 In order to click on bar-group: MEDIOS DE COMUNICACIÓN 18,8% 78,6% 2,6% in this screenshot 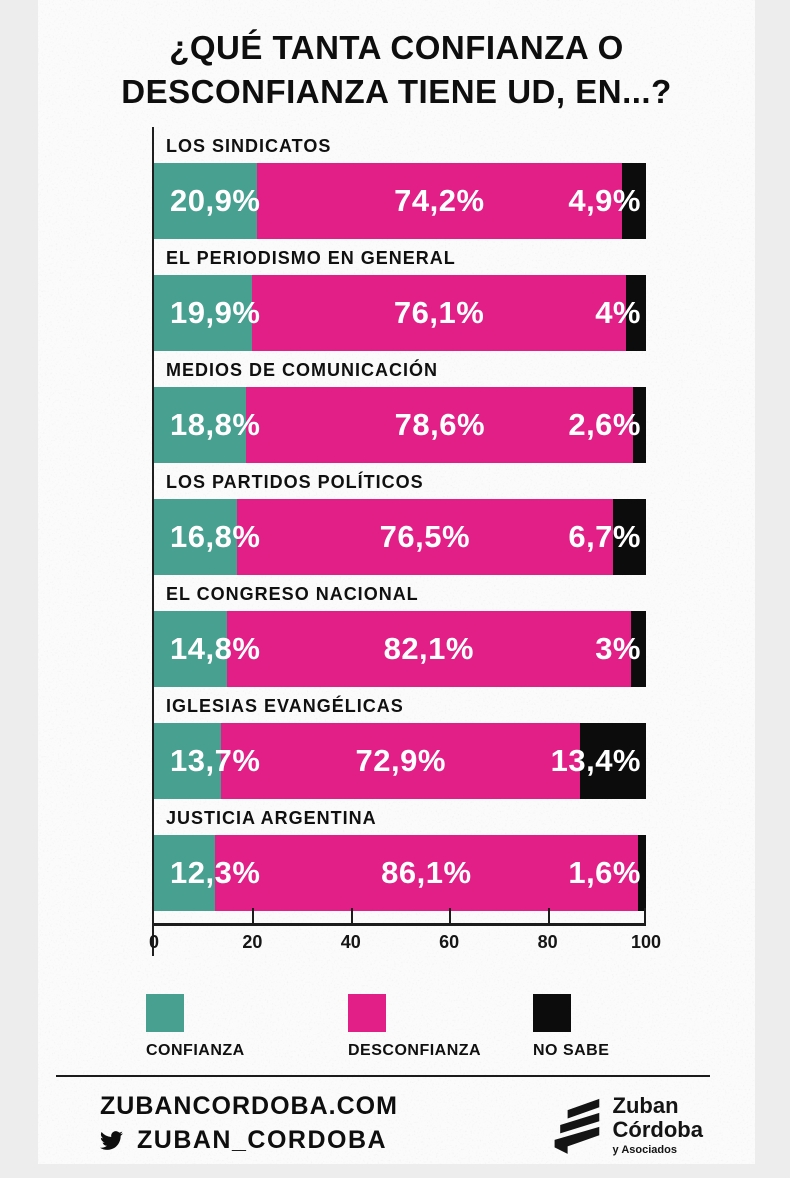, I will do `click(400, 407)`.